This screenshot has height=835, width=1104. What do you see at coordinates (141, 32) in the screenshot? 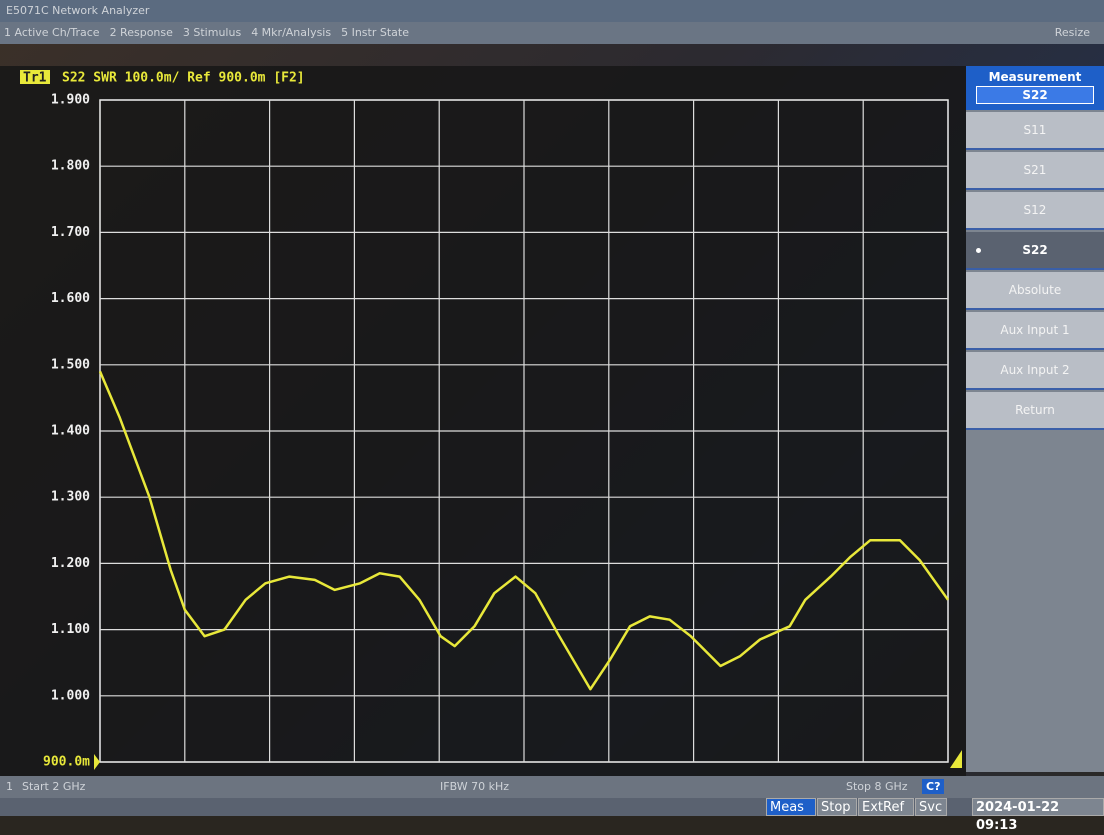
I see `menu-item: 2 Response` at bounding box center [141, 32].